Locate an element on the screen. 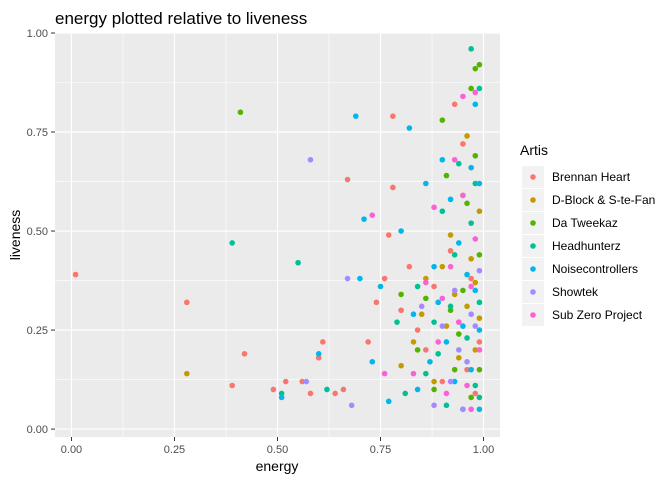 This screenshot has height=480, width=672. y-tick-label: 1.00 is located at coordinates (37, 34).